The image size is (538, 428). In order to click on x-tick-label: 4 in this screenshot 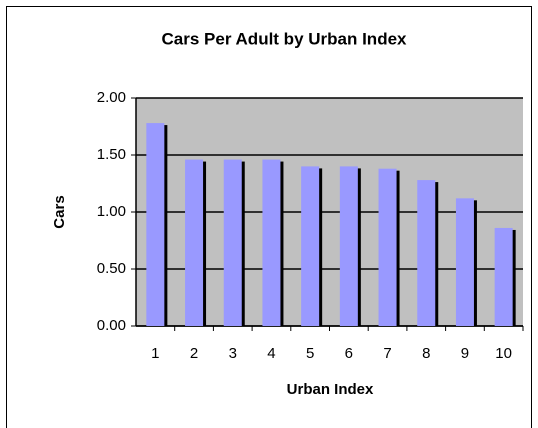, I will do `click(271, 353)`.